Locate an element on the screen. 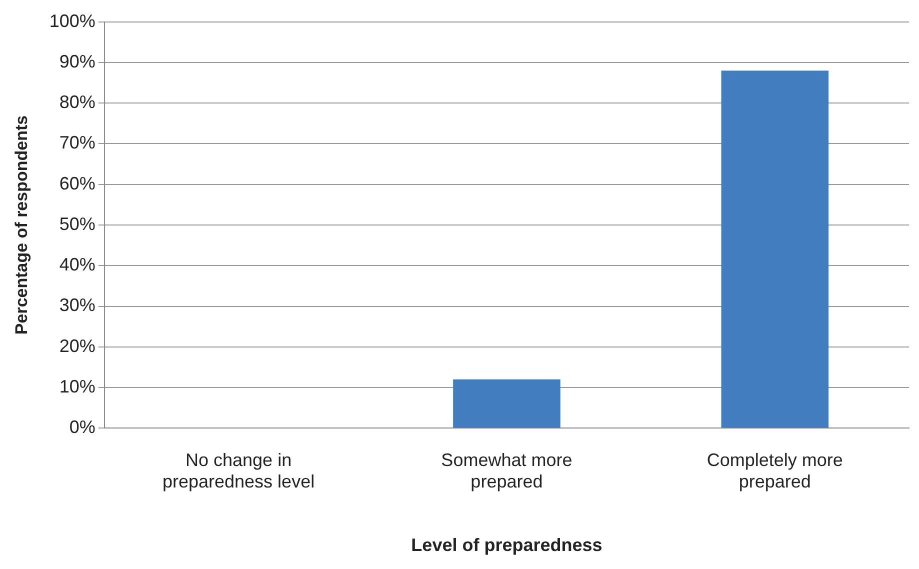 This screenshot has height=569, width=919. y-tick-label: 80% is located at coordinates (77, 102).